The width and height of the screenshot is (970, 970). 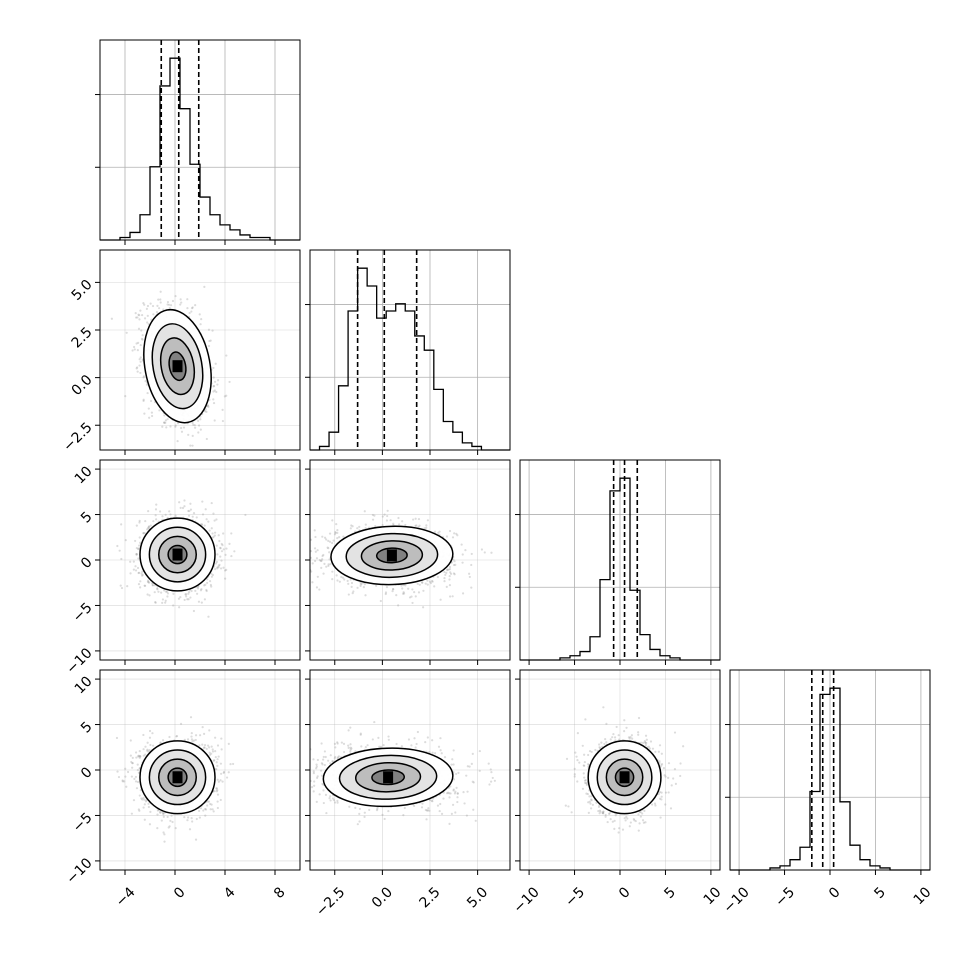 What do you see at coordinates (200, 140) in the screenshot?
I see `panel-frame` at bounding box center [200, 140].